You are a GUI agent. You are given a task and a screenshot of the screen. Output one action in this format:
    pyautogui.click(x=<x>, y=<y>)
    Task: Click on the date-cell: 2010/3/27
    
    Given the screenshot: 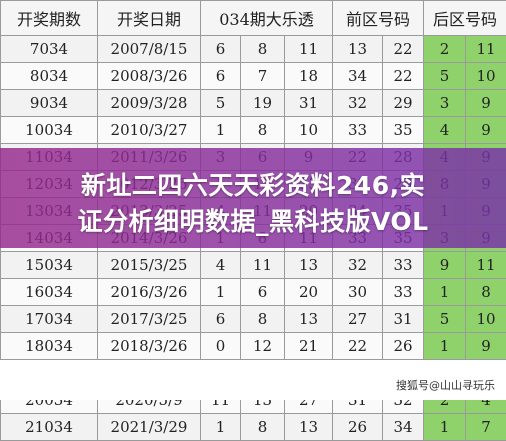 What is the action you would take?
    pyautogui.click(x=149, y=130)
    